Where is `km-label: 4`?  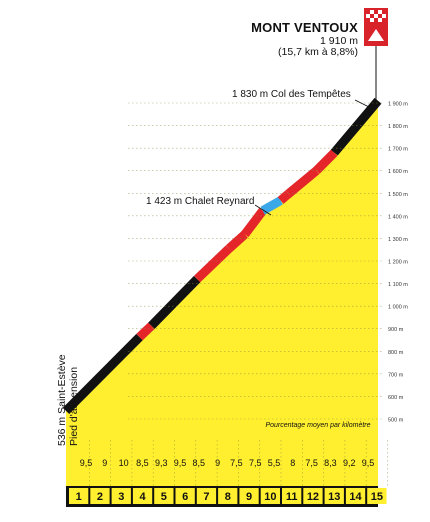
km-label: 4 is located at coordinates (142, 497).